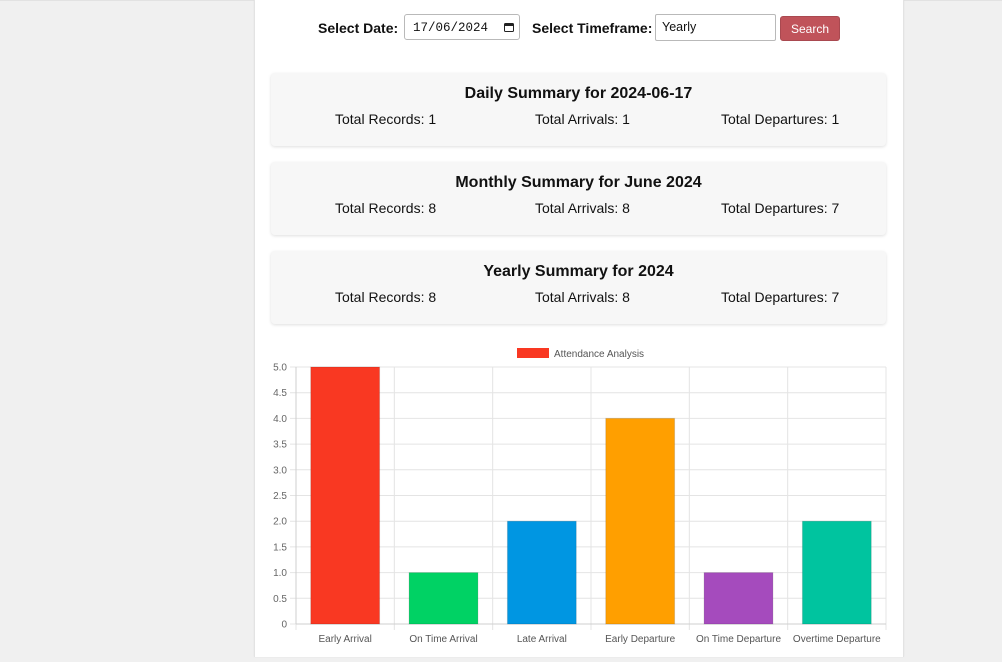 The image size is (1002, 662). I want to click on daily-total-departures: Total Departures: 1, so click(780, 119).